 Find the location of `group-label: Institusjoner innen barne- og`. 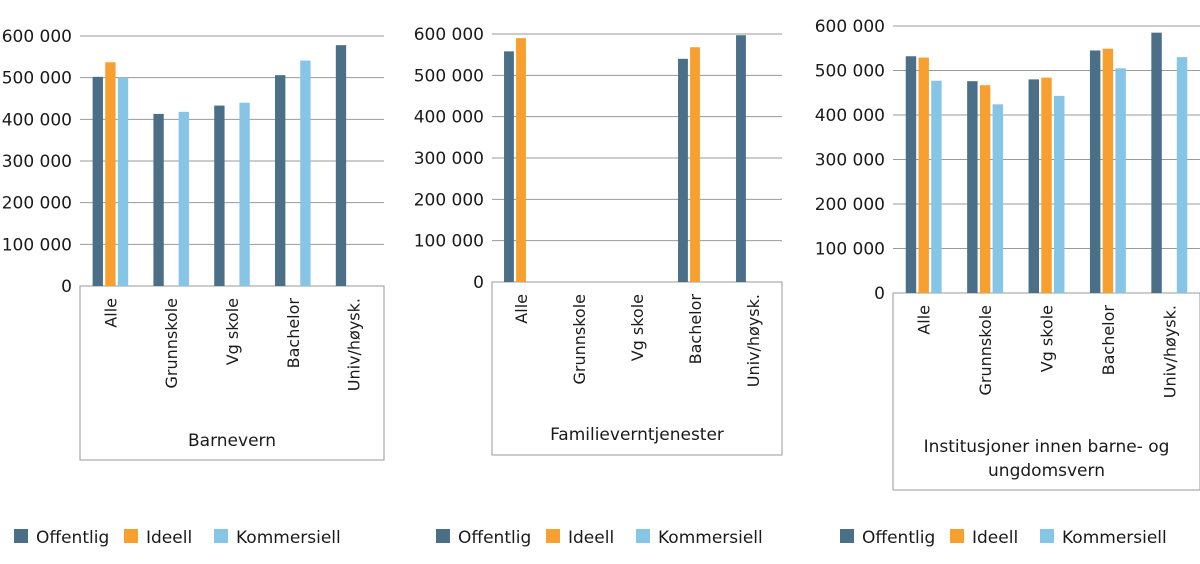

group-label: Institusjoner innen barne- og is located at coordinates (1047, 447).